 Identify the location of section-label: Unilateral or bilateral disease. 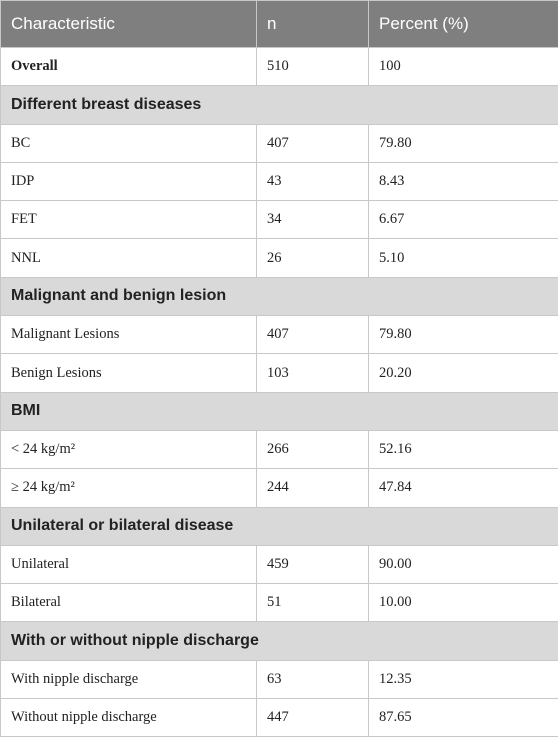
(279, 526).